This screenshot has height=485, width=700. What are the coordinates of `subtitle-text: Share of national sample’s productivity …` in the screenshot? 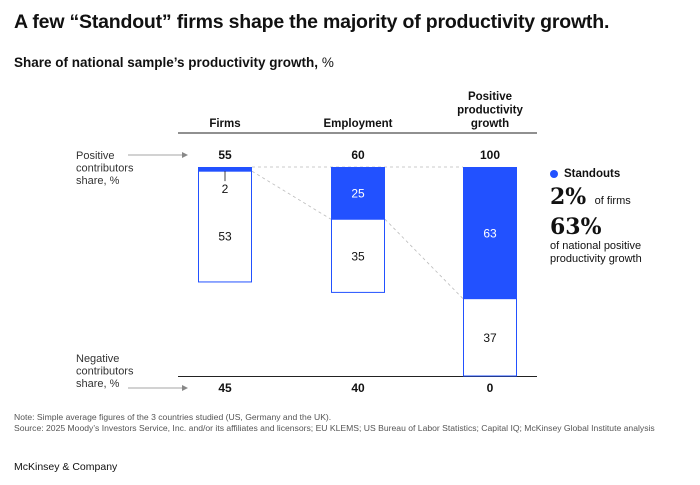 It's located at (166, 62).